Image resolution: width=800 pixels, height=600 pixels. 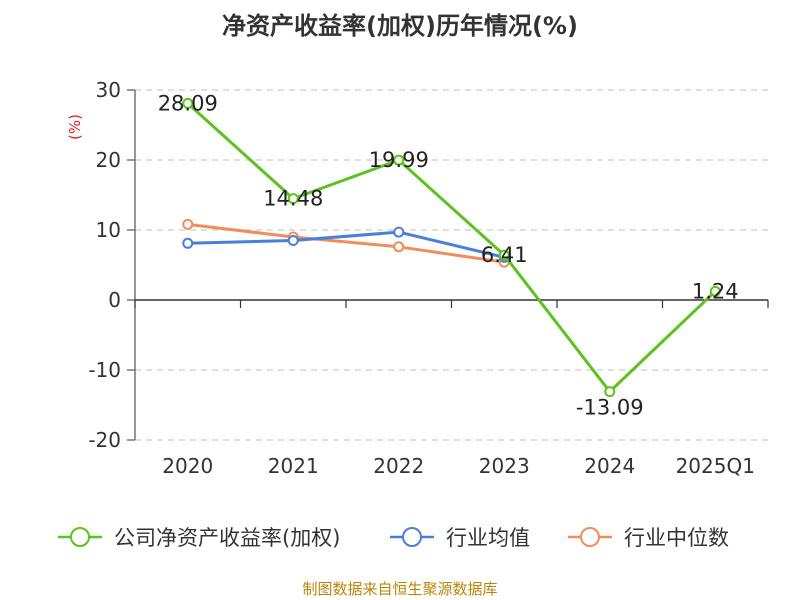 What do you see at coordinates (488, 538) in the screenshot?
I see `legend-label: 行业均值` at bounding box center [488, 538].